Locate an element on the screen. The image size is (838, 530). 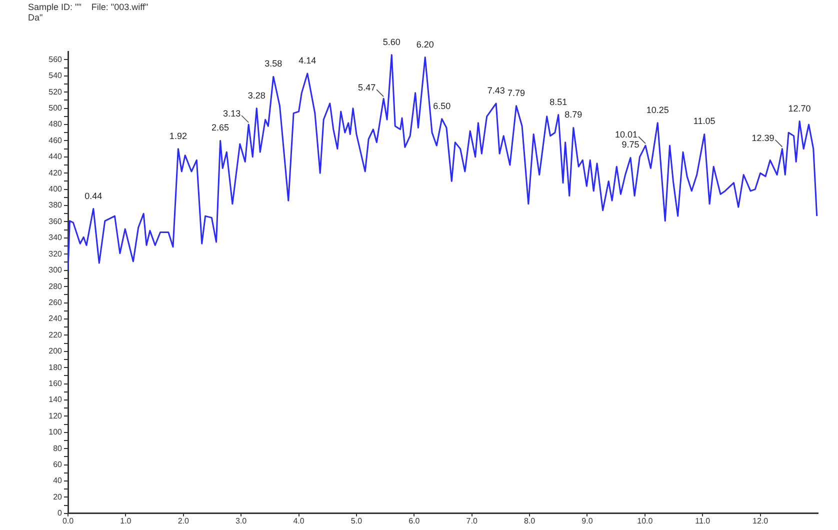
y-tick-label: 40 is located at coordinates (58, 481).